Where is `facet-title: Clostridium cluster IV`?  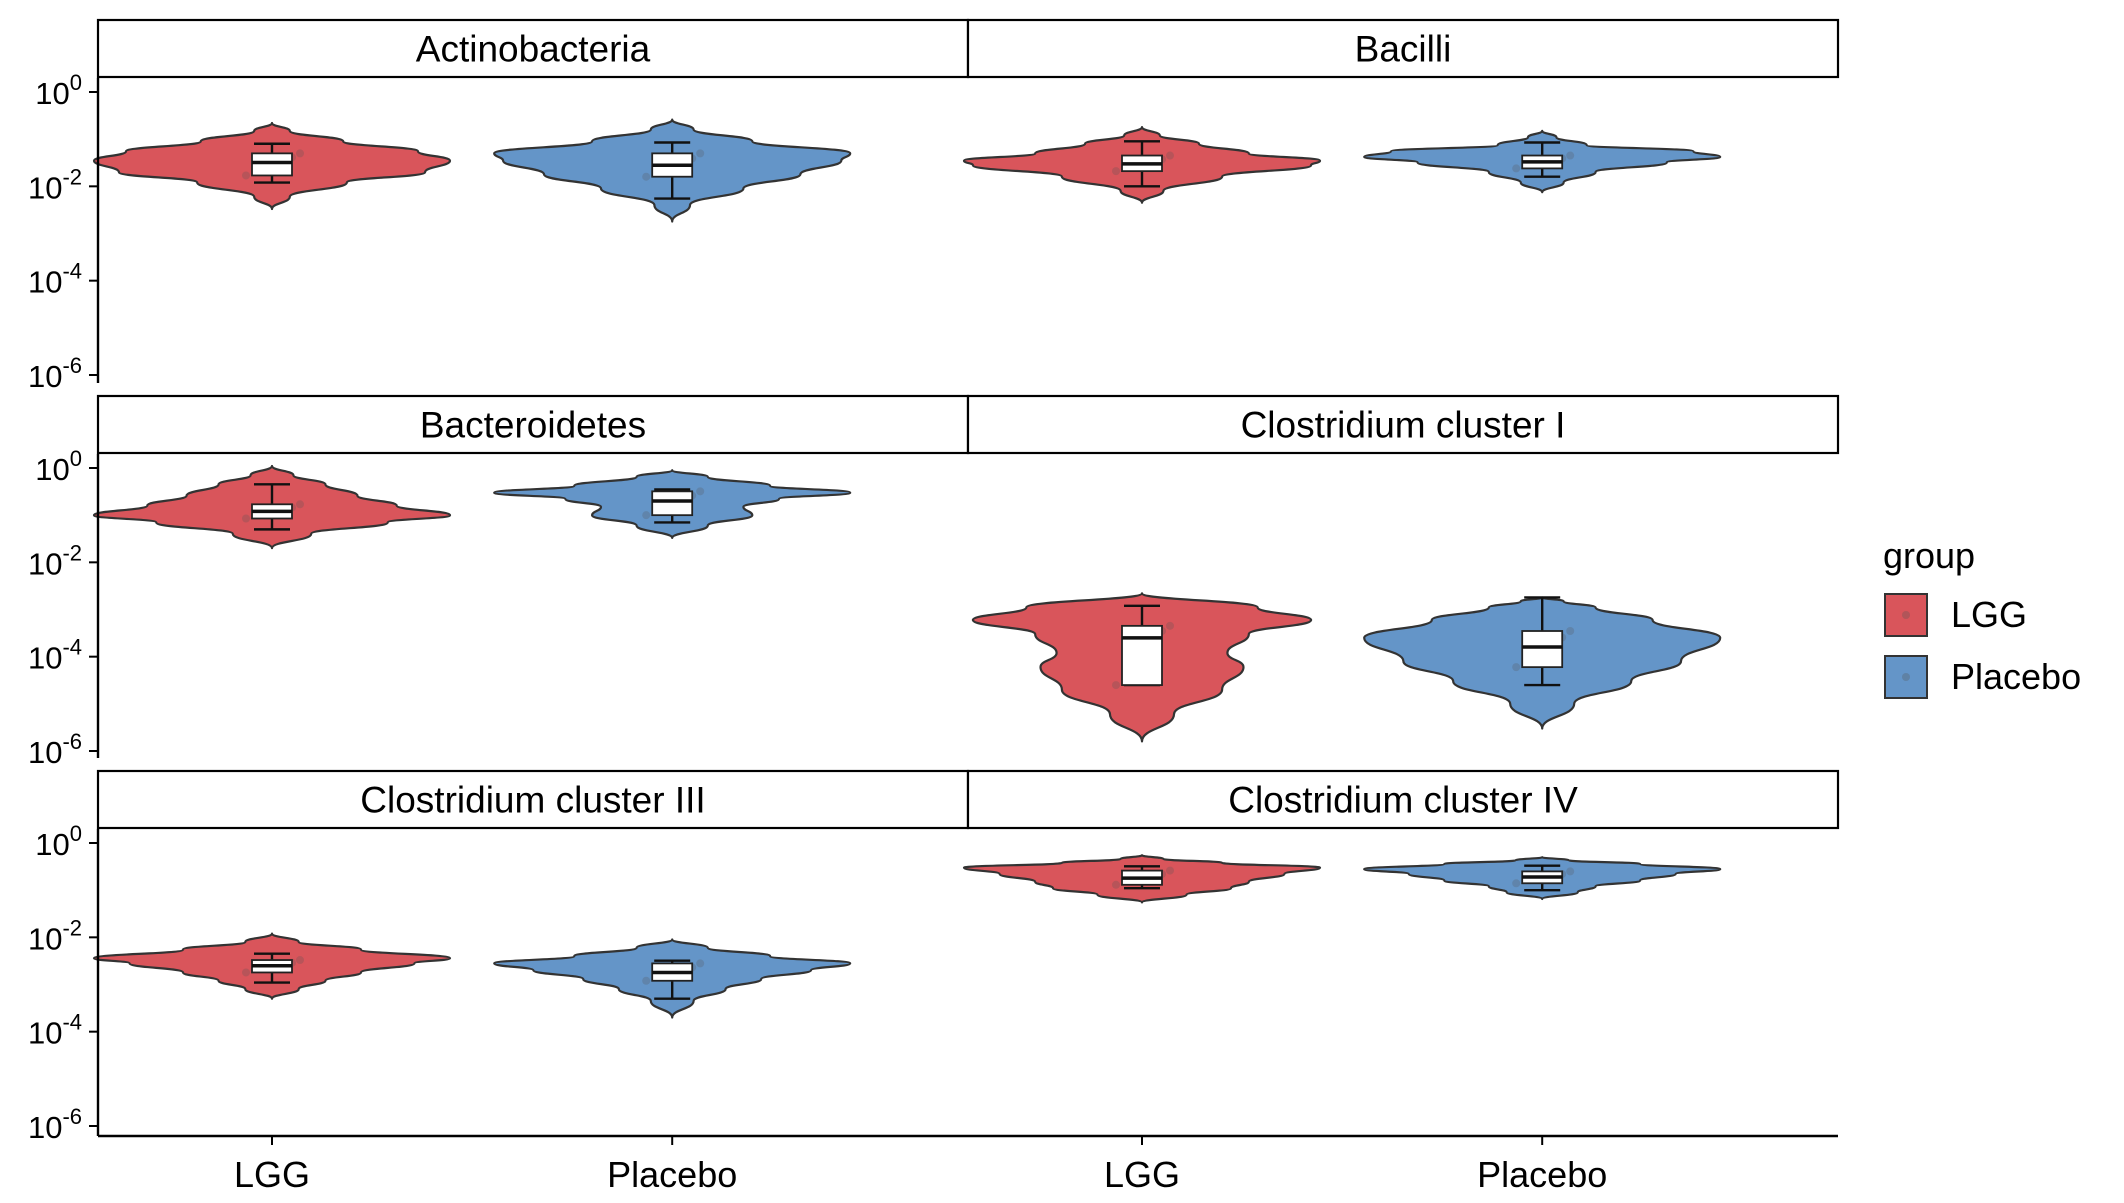
facet-title: Clostridium cluster IV is located at coordinates (1403, 800).